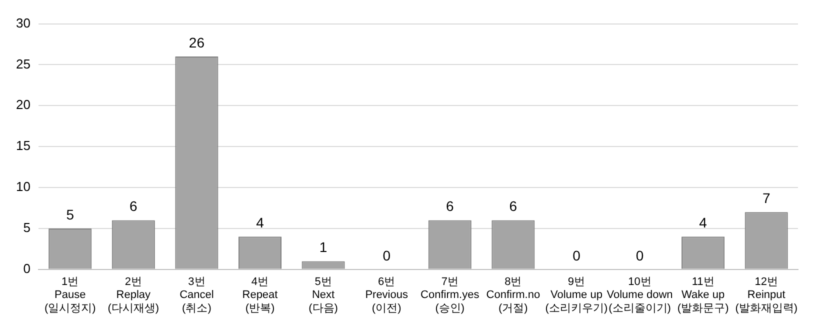 The width and height of the screenshot is (816, 329). What do you see at coordinates (26, 228) in the screenshot?
I see `y-tick-label: 5` at bounding box center [26, 228].